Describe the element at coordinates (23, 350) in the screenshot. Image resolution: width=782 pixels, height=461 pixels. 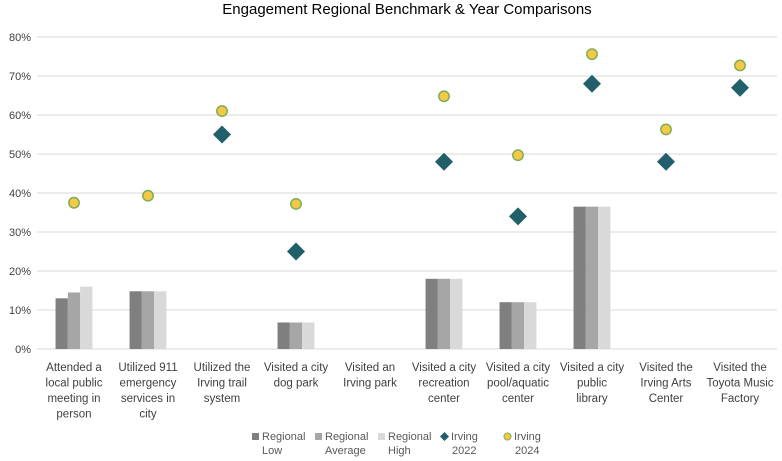
I see `y-tick-label: 0%` at that location.